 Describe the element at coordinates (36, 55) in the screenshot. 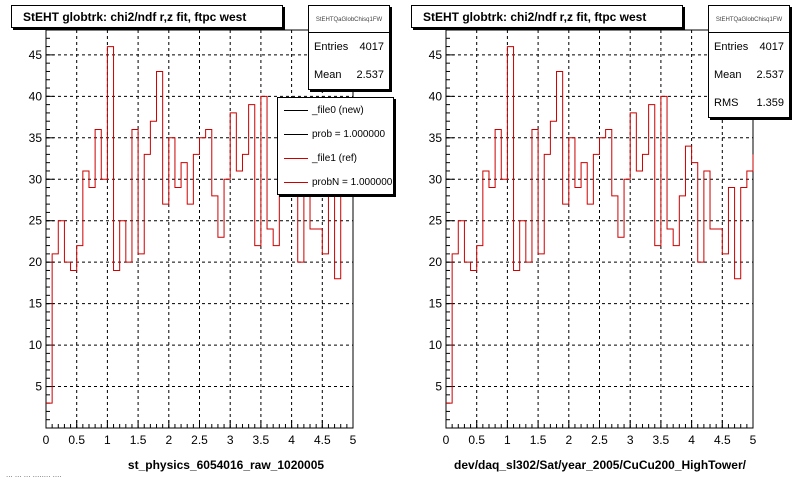

I see `left-y-tick-label: 45` at that location.